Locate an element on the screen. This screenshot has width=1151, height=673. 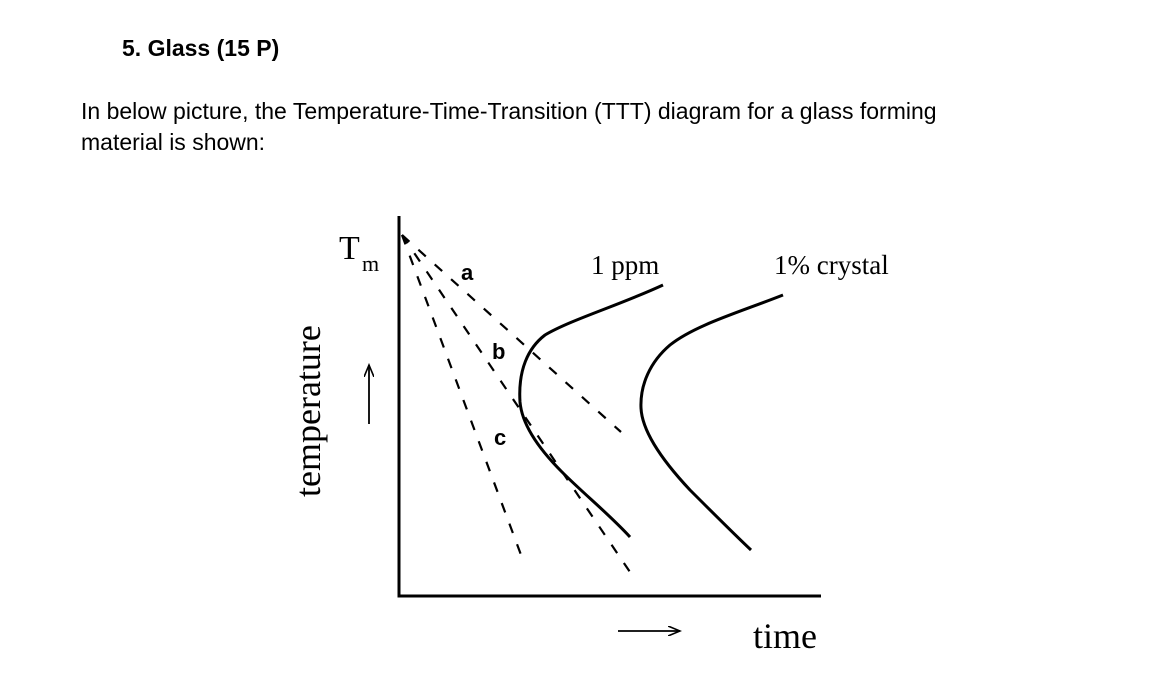
y-axis-label: temperature is located at coordinates (308, 411).